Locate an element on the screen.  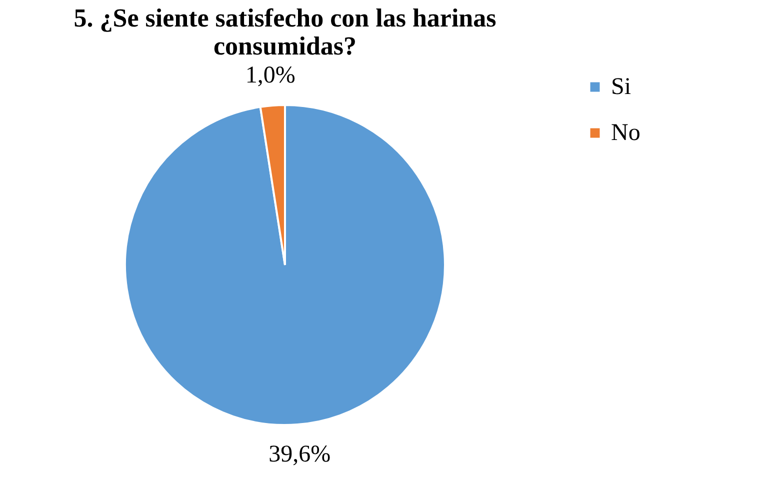
legend-label: No is located at coordinates (625, 133).